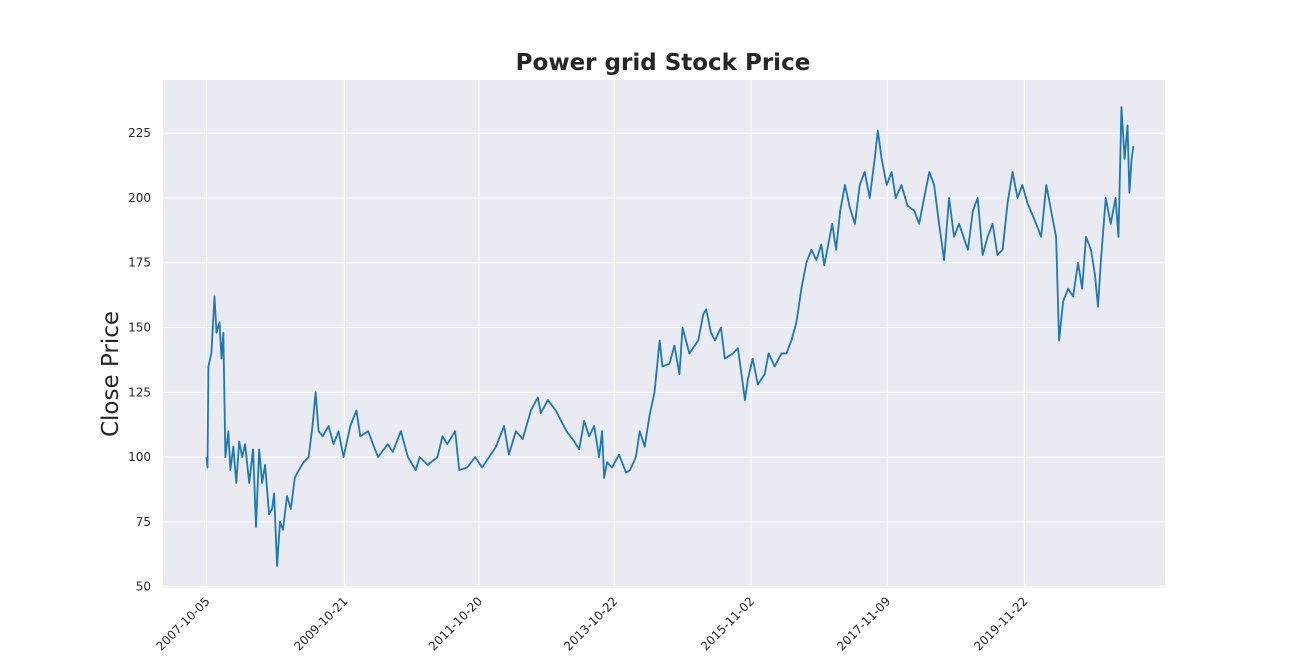 The image size is (1294, 666). What do you see at coordinates (139, 263) in the screenshot?
I see `y-tick-label: 175` at bounding box center [139, 263].